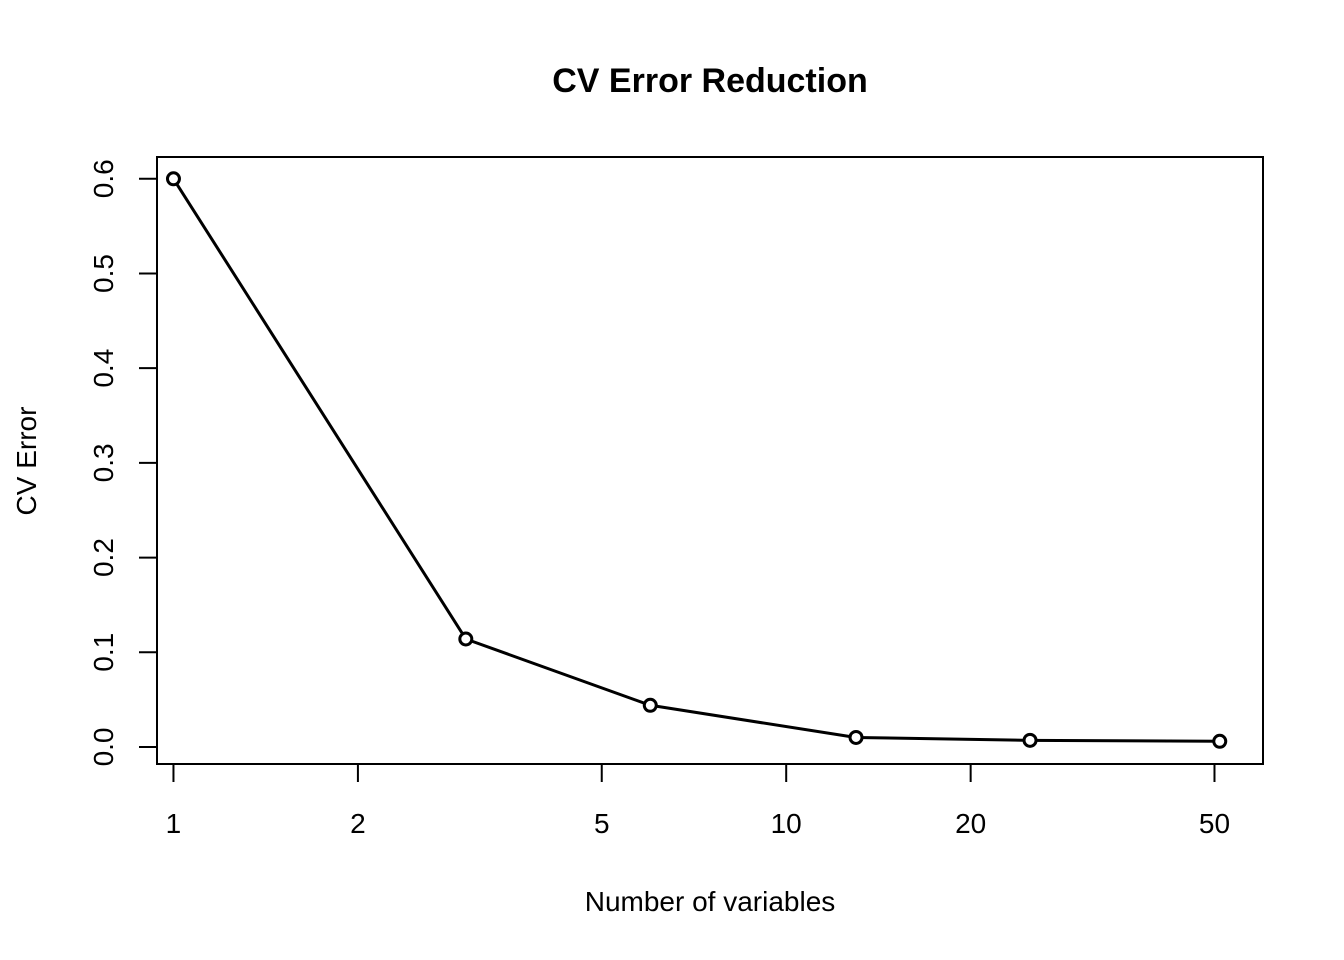  Describe the element at coordinates (358, 823) in the screenshot. I see `x-tick-label: 2` at that location.